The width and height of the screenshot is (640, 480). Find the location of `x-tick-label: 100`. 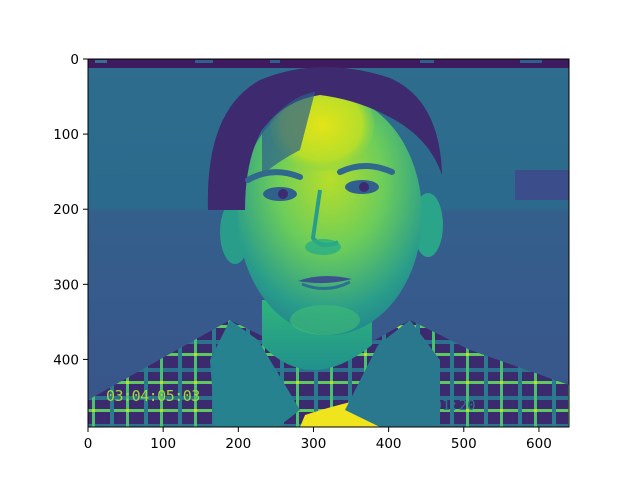

x-tick-label: 100 is located at coordinates (163, 444).